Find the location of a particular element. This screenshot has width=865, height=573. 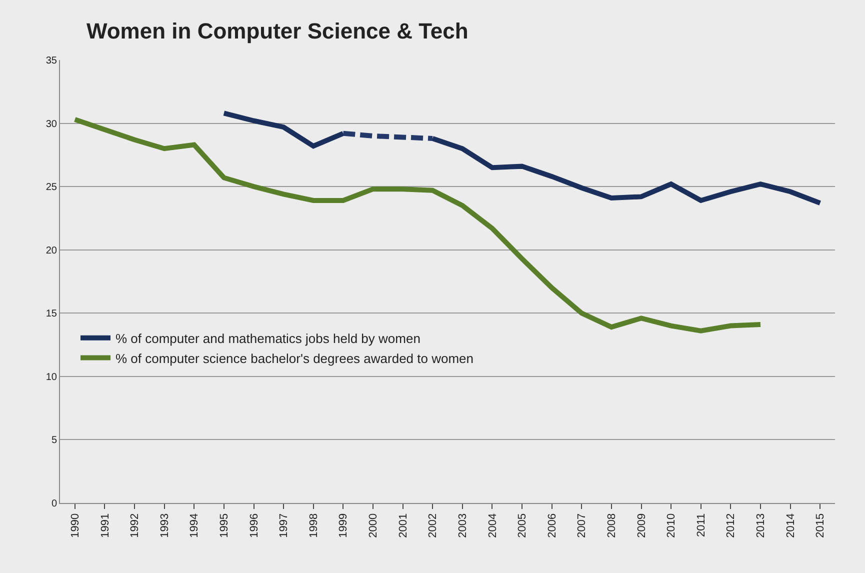

x-tick-label: 2010 is located at coordinates (672, 525).